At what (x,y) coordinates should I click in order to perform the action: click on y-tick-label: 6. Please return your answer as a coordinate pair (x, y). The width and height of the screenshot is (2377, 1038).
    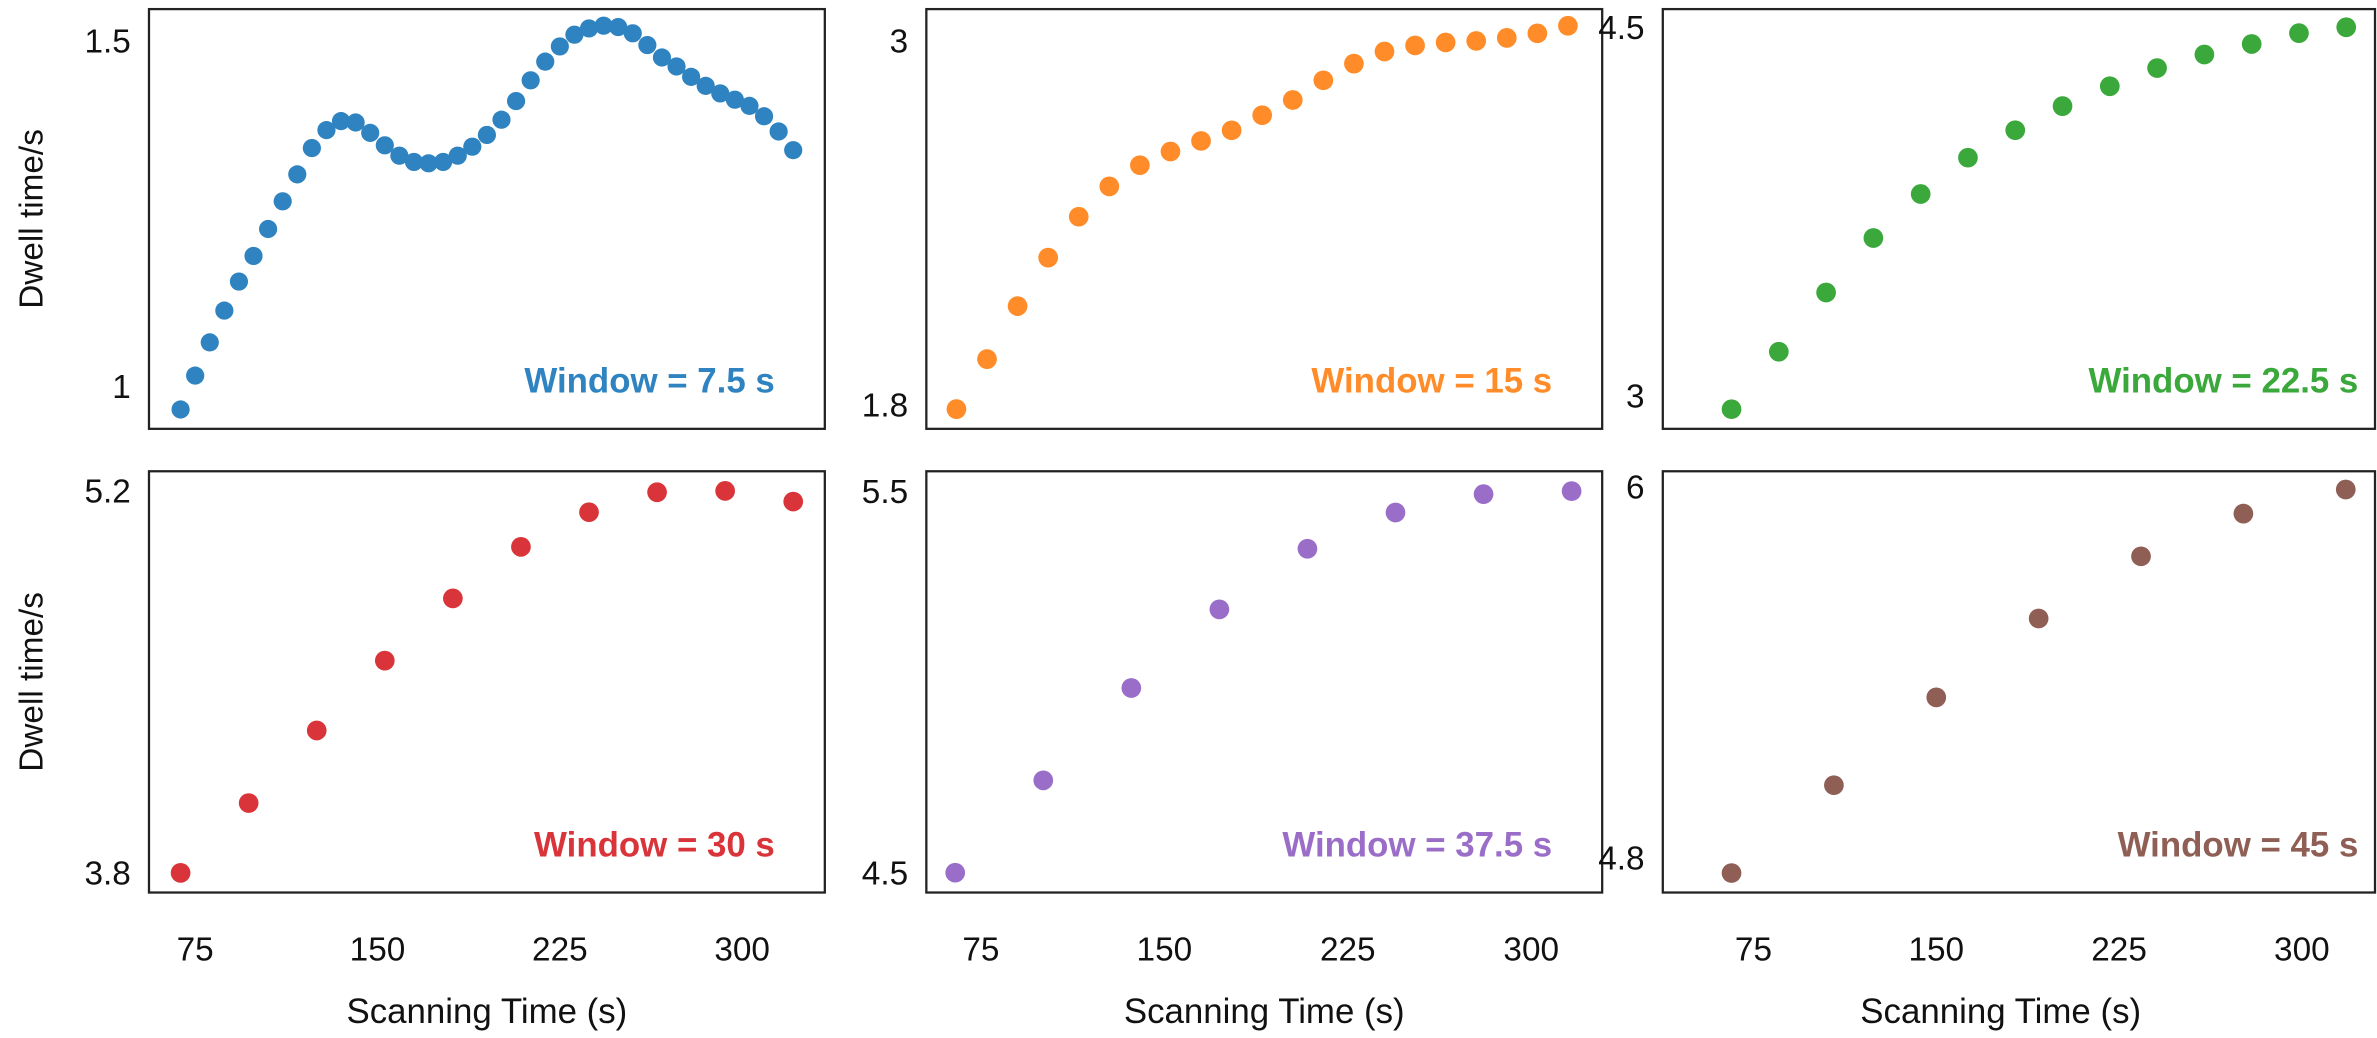
    Looking at the image, I should click on (1635, 487).